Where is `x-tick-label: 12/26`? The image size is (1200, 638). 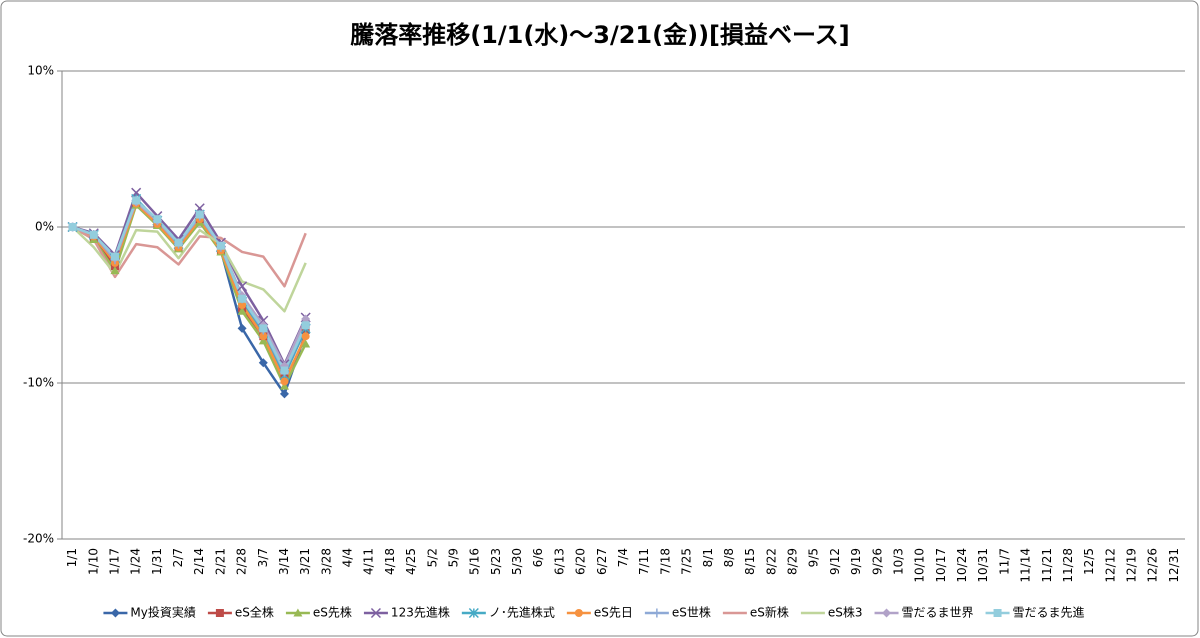
x-tick-label: 12/26 is located at coordinates (1153, 565).